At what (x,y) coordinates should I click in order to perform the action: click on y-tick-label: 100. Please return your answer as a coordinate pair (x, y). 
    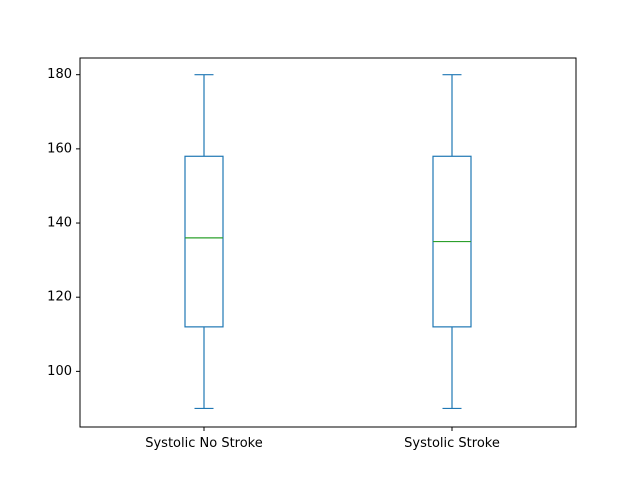
    Looking at the image, I should click on (59, 371).